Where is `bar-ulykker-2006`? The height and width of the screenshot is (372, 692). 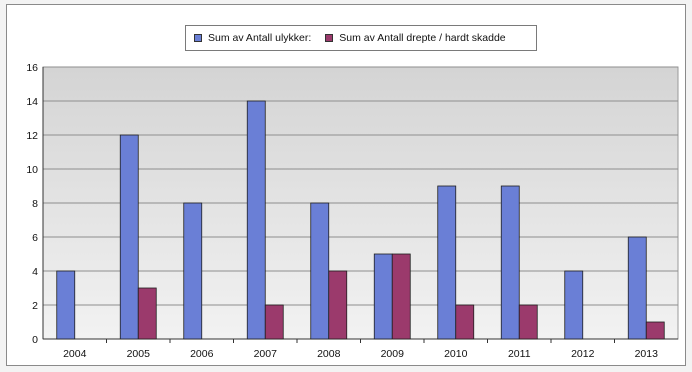 bar-ulykker-2006 is located at coordinates (193, 271).